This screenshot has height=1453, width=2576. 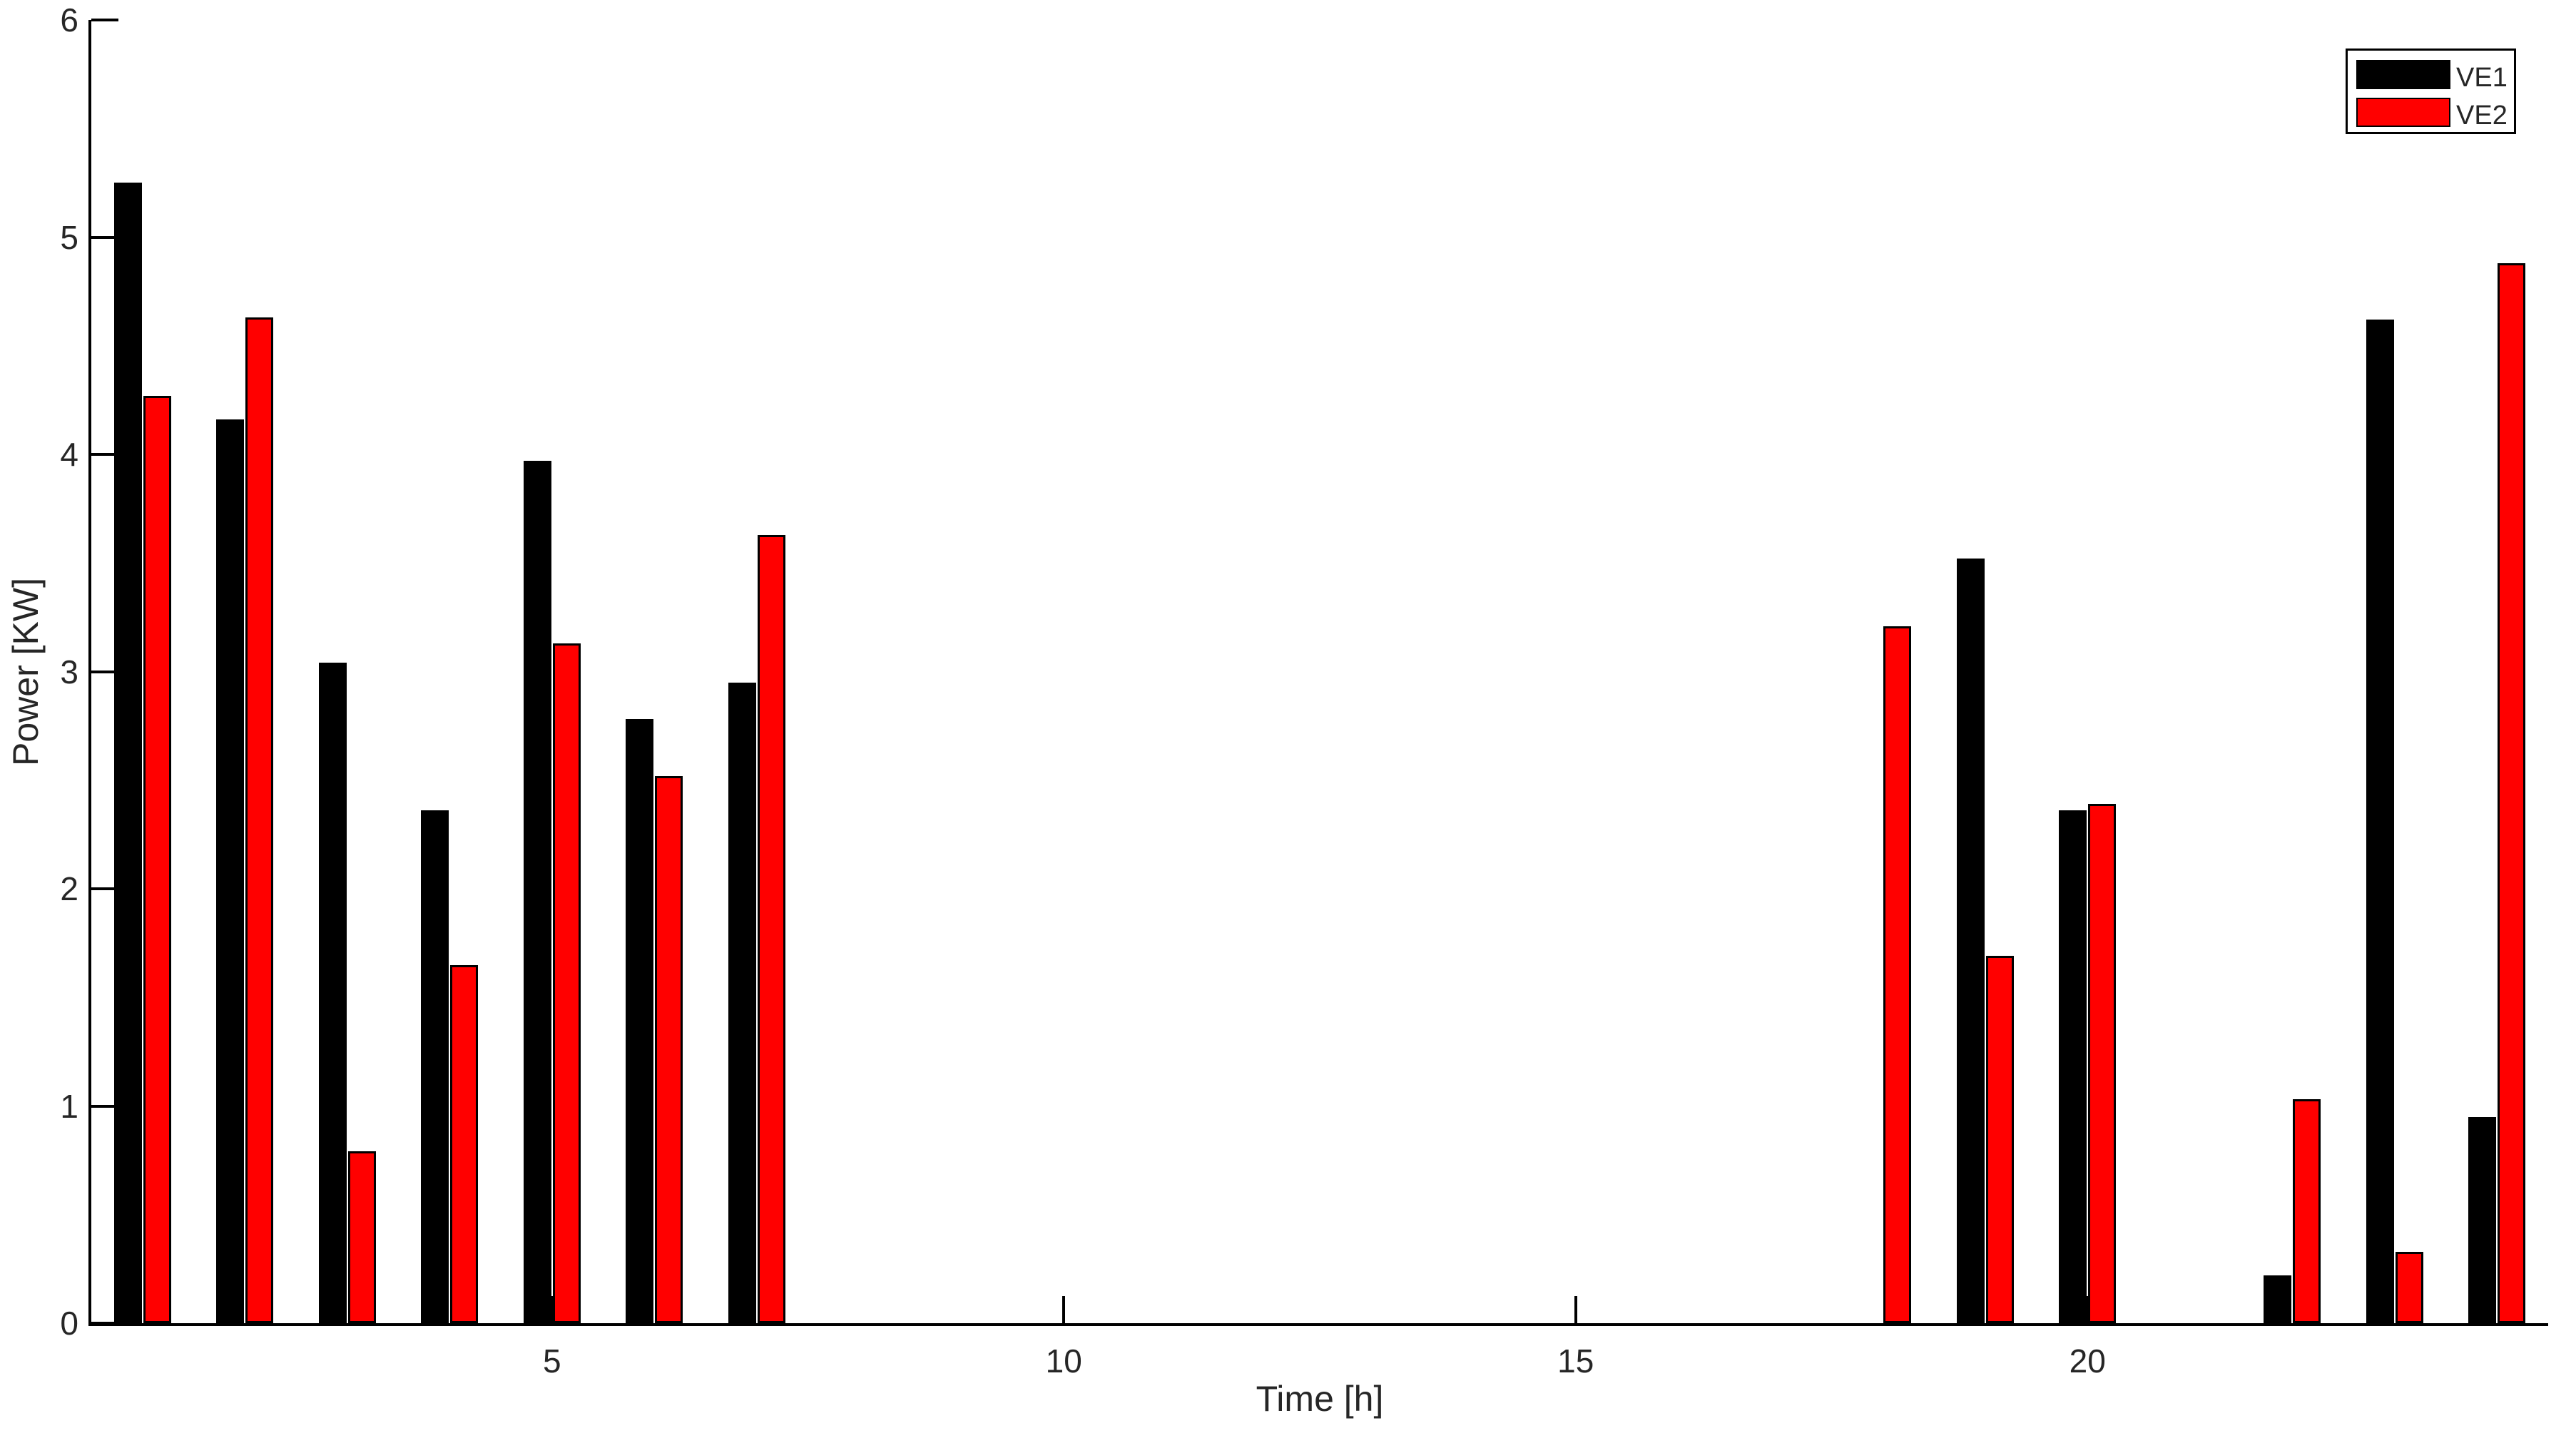 I want to click on bar-ve1-h1, so click(x=127, y=753).